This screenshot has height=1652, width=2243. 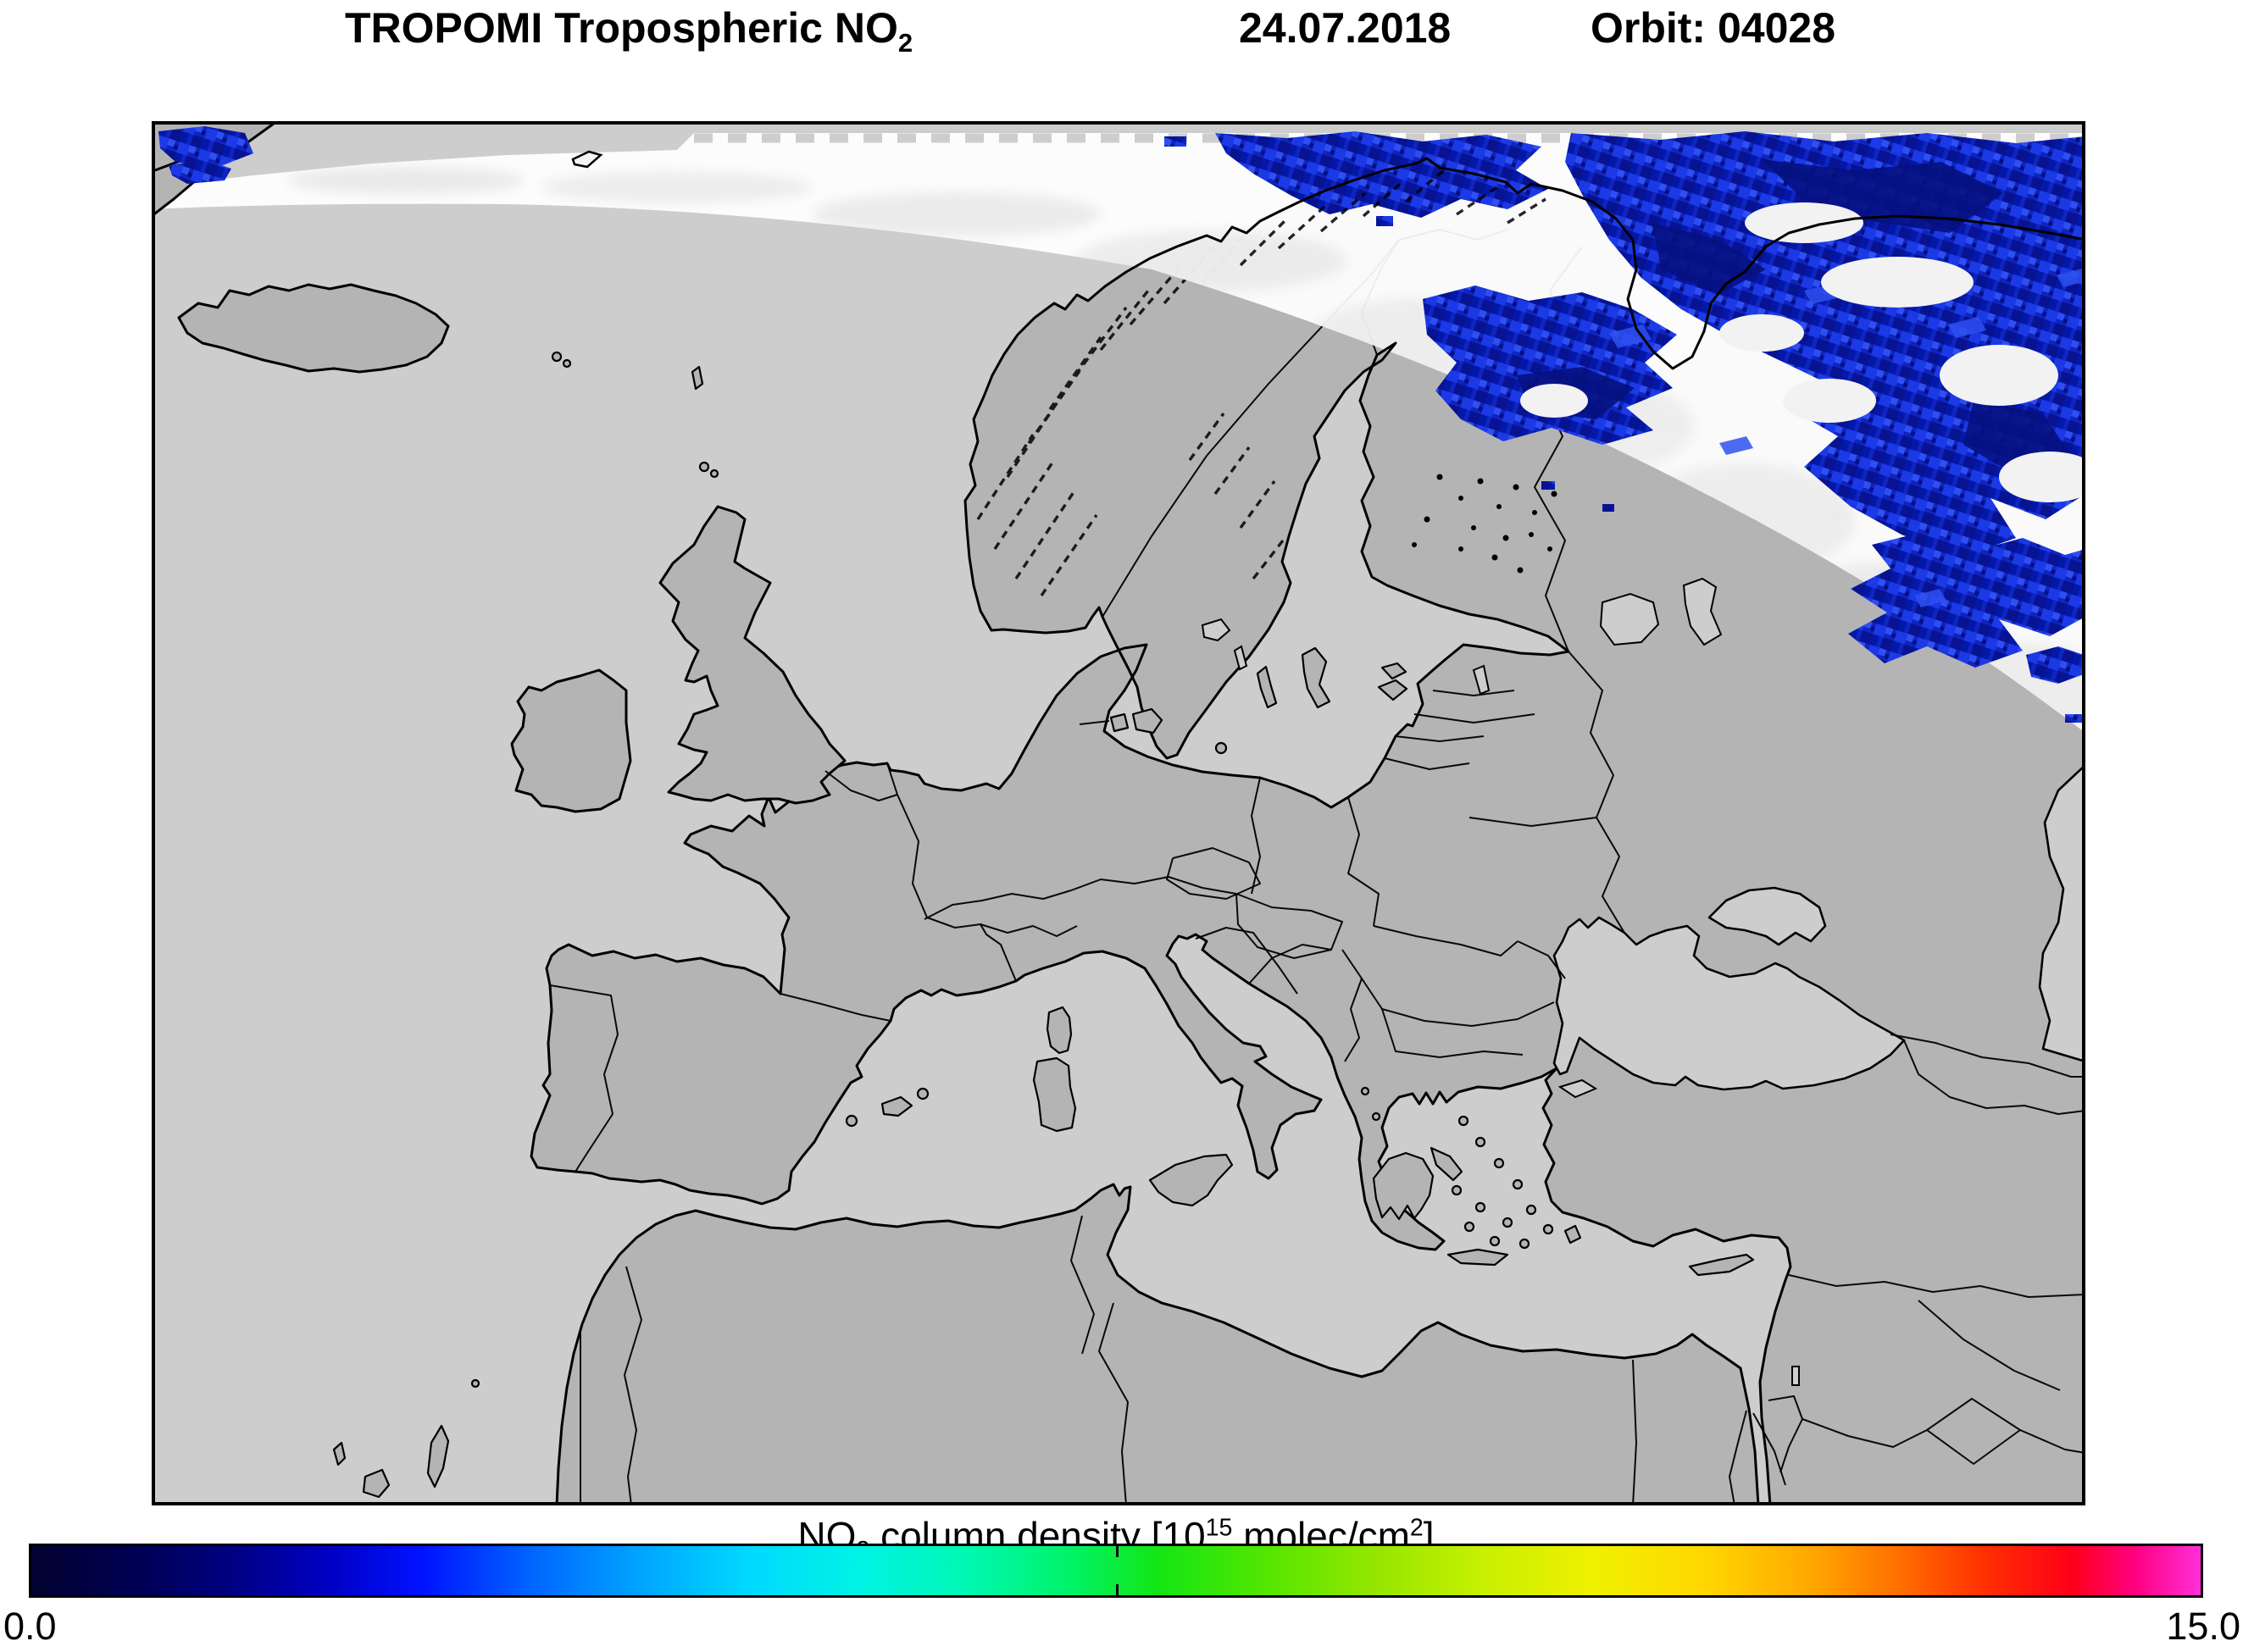 What do you see at coordinates (2061, 913) in the screenshot?
I see `caspian-sea` at bounding box center [2061, 913].